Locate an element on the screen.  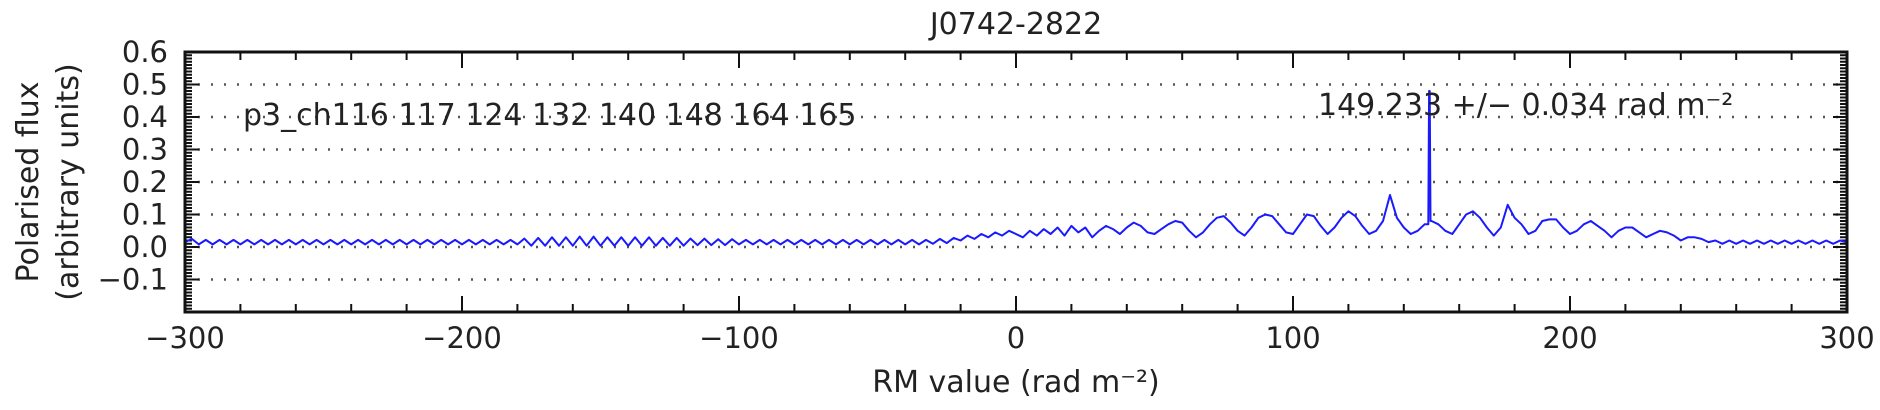
x-tick-label: 200 is located at coordinates (1569, 338).